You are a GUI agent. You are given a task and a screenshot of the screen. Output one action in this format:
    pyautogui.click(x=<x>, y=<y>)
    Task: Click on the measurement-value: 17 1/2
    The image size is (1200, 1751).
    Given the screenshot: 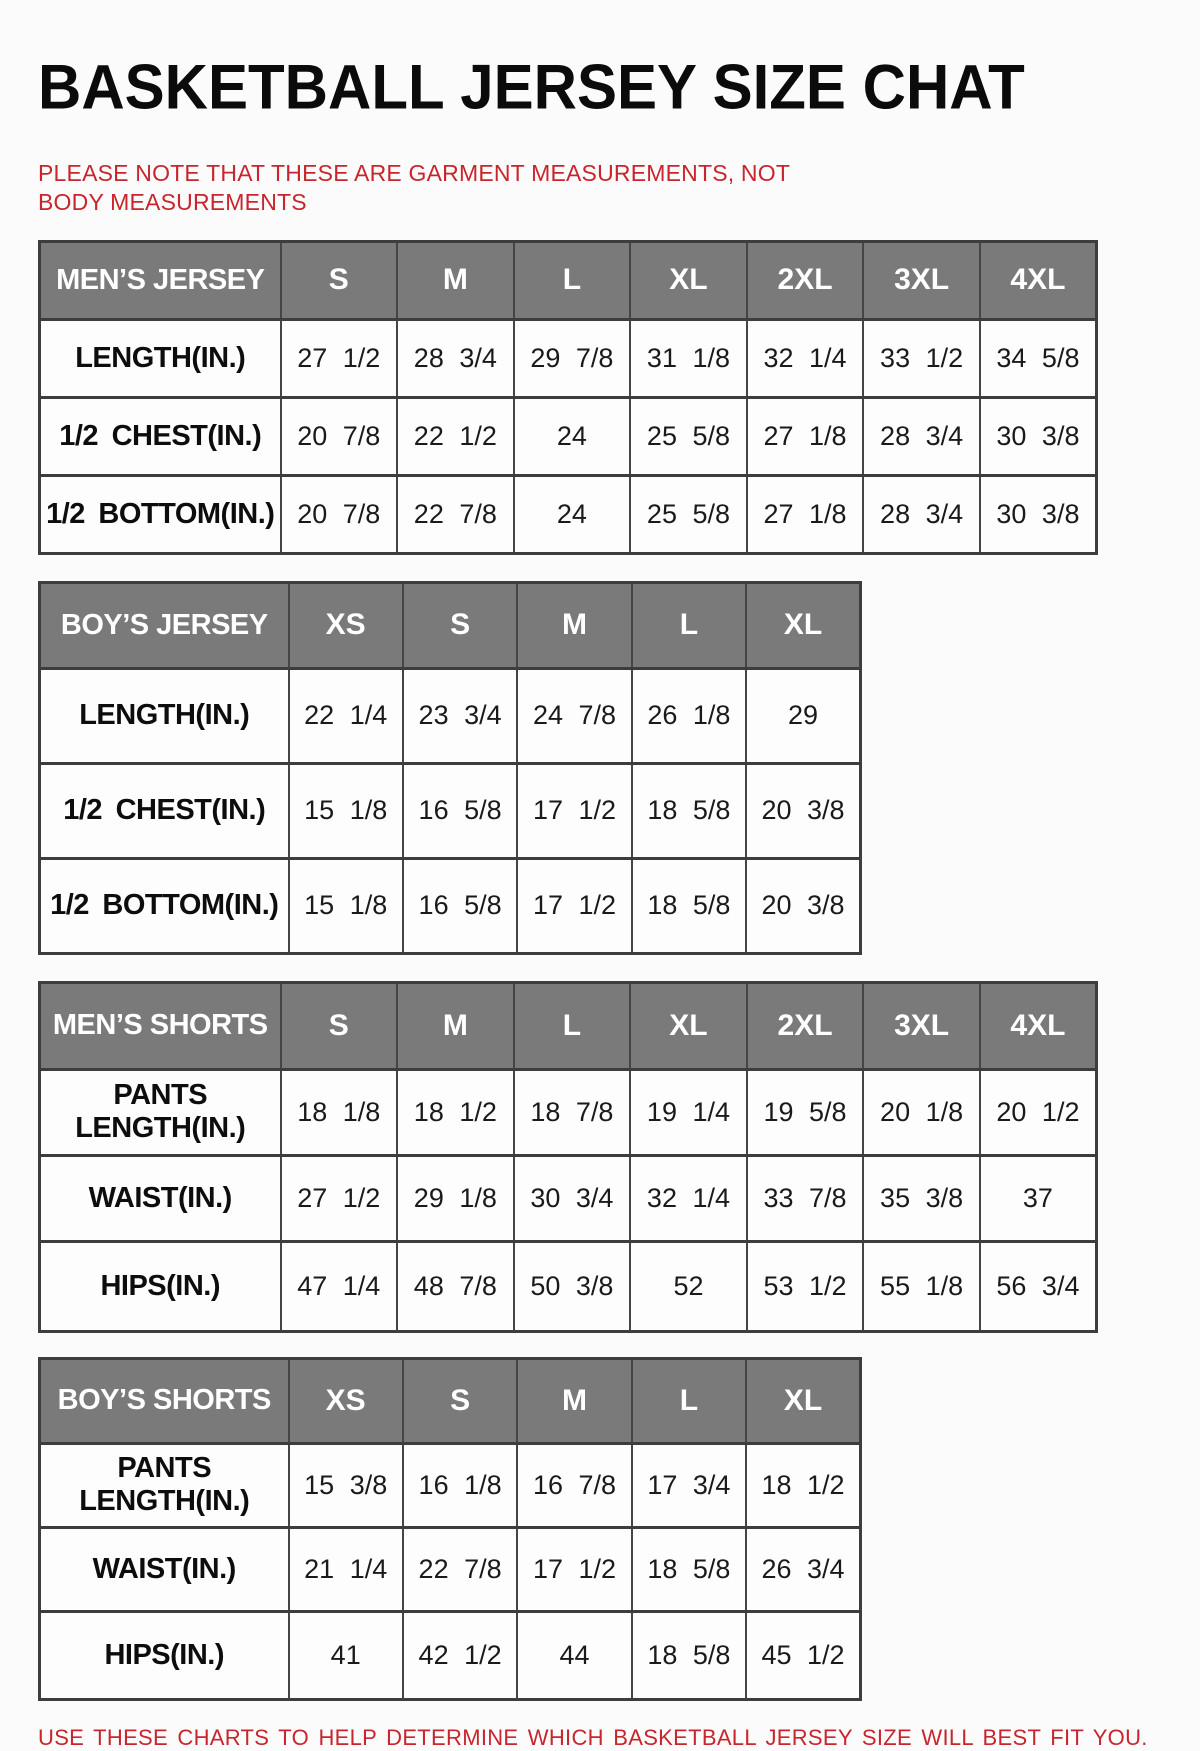 What is the action you would take?
    pyautogui.click(x=574, y=811)
    